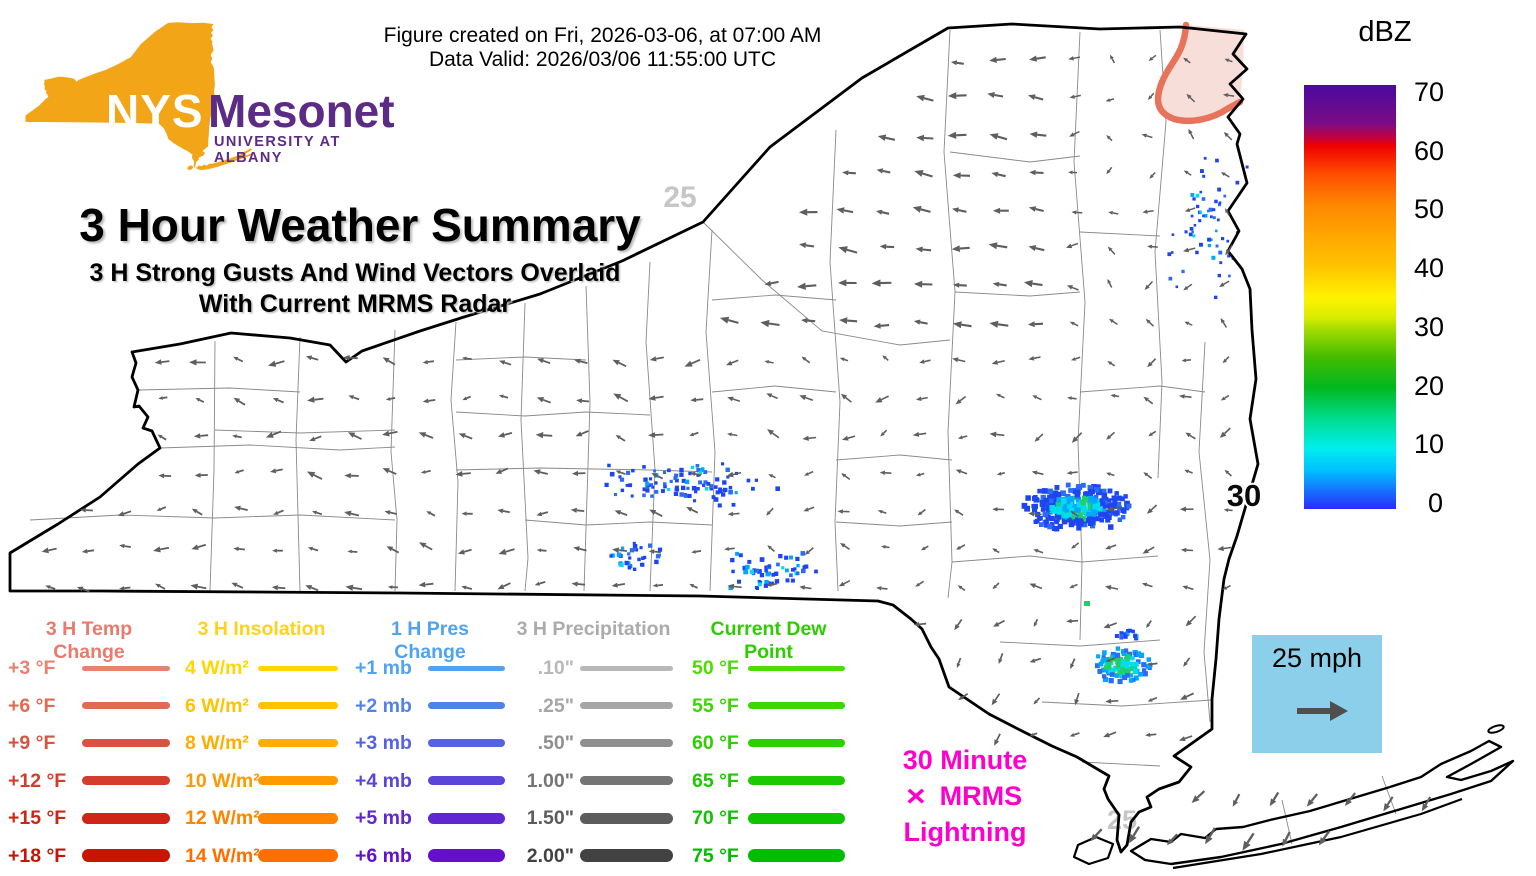  I want to click on logo-name-text: Mesonet, so click(301, 111).